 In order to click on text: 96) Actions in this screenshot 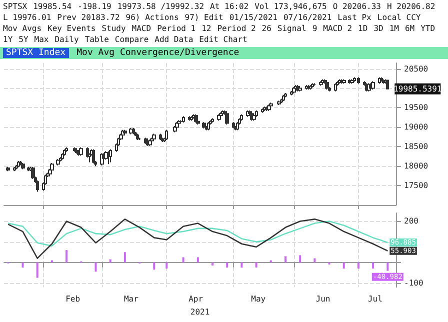, I will do `click(152, 18)`.